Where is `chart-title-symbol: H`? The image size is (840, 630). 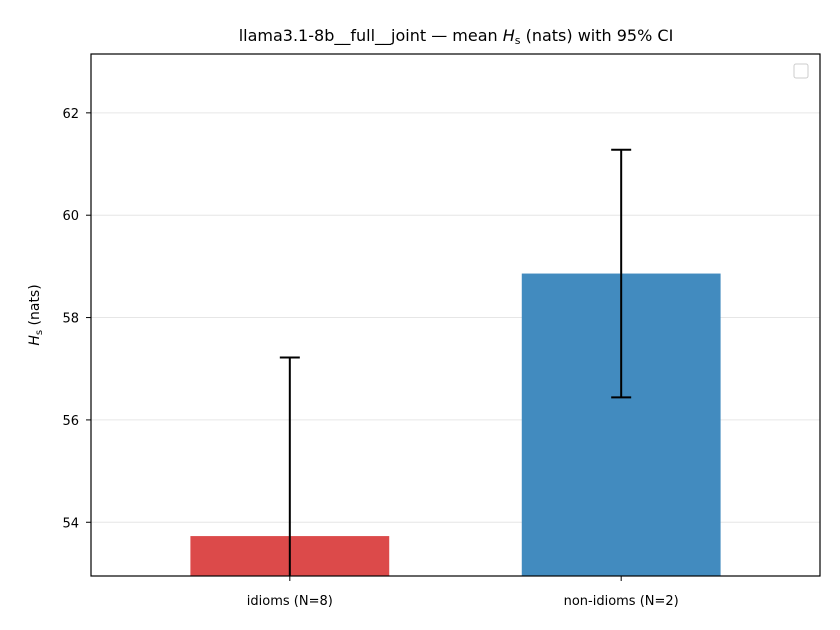
chart-title-symbol: H is located at coordinates (509, 35).